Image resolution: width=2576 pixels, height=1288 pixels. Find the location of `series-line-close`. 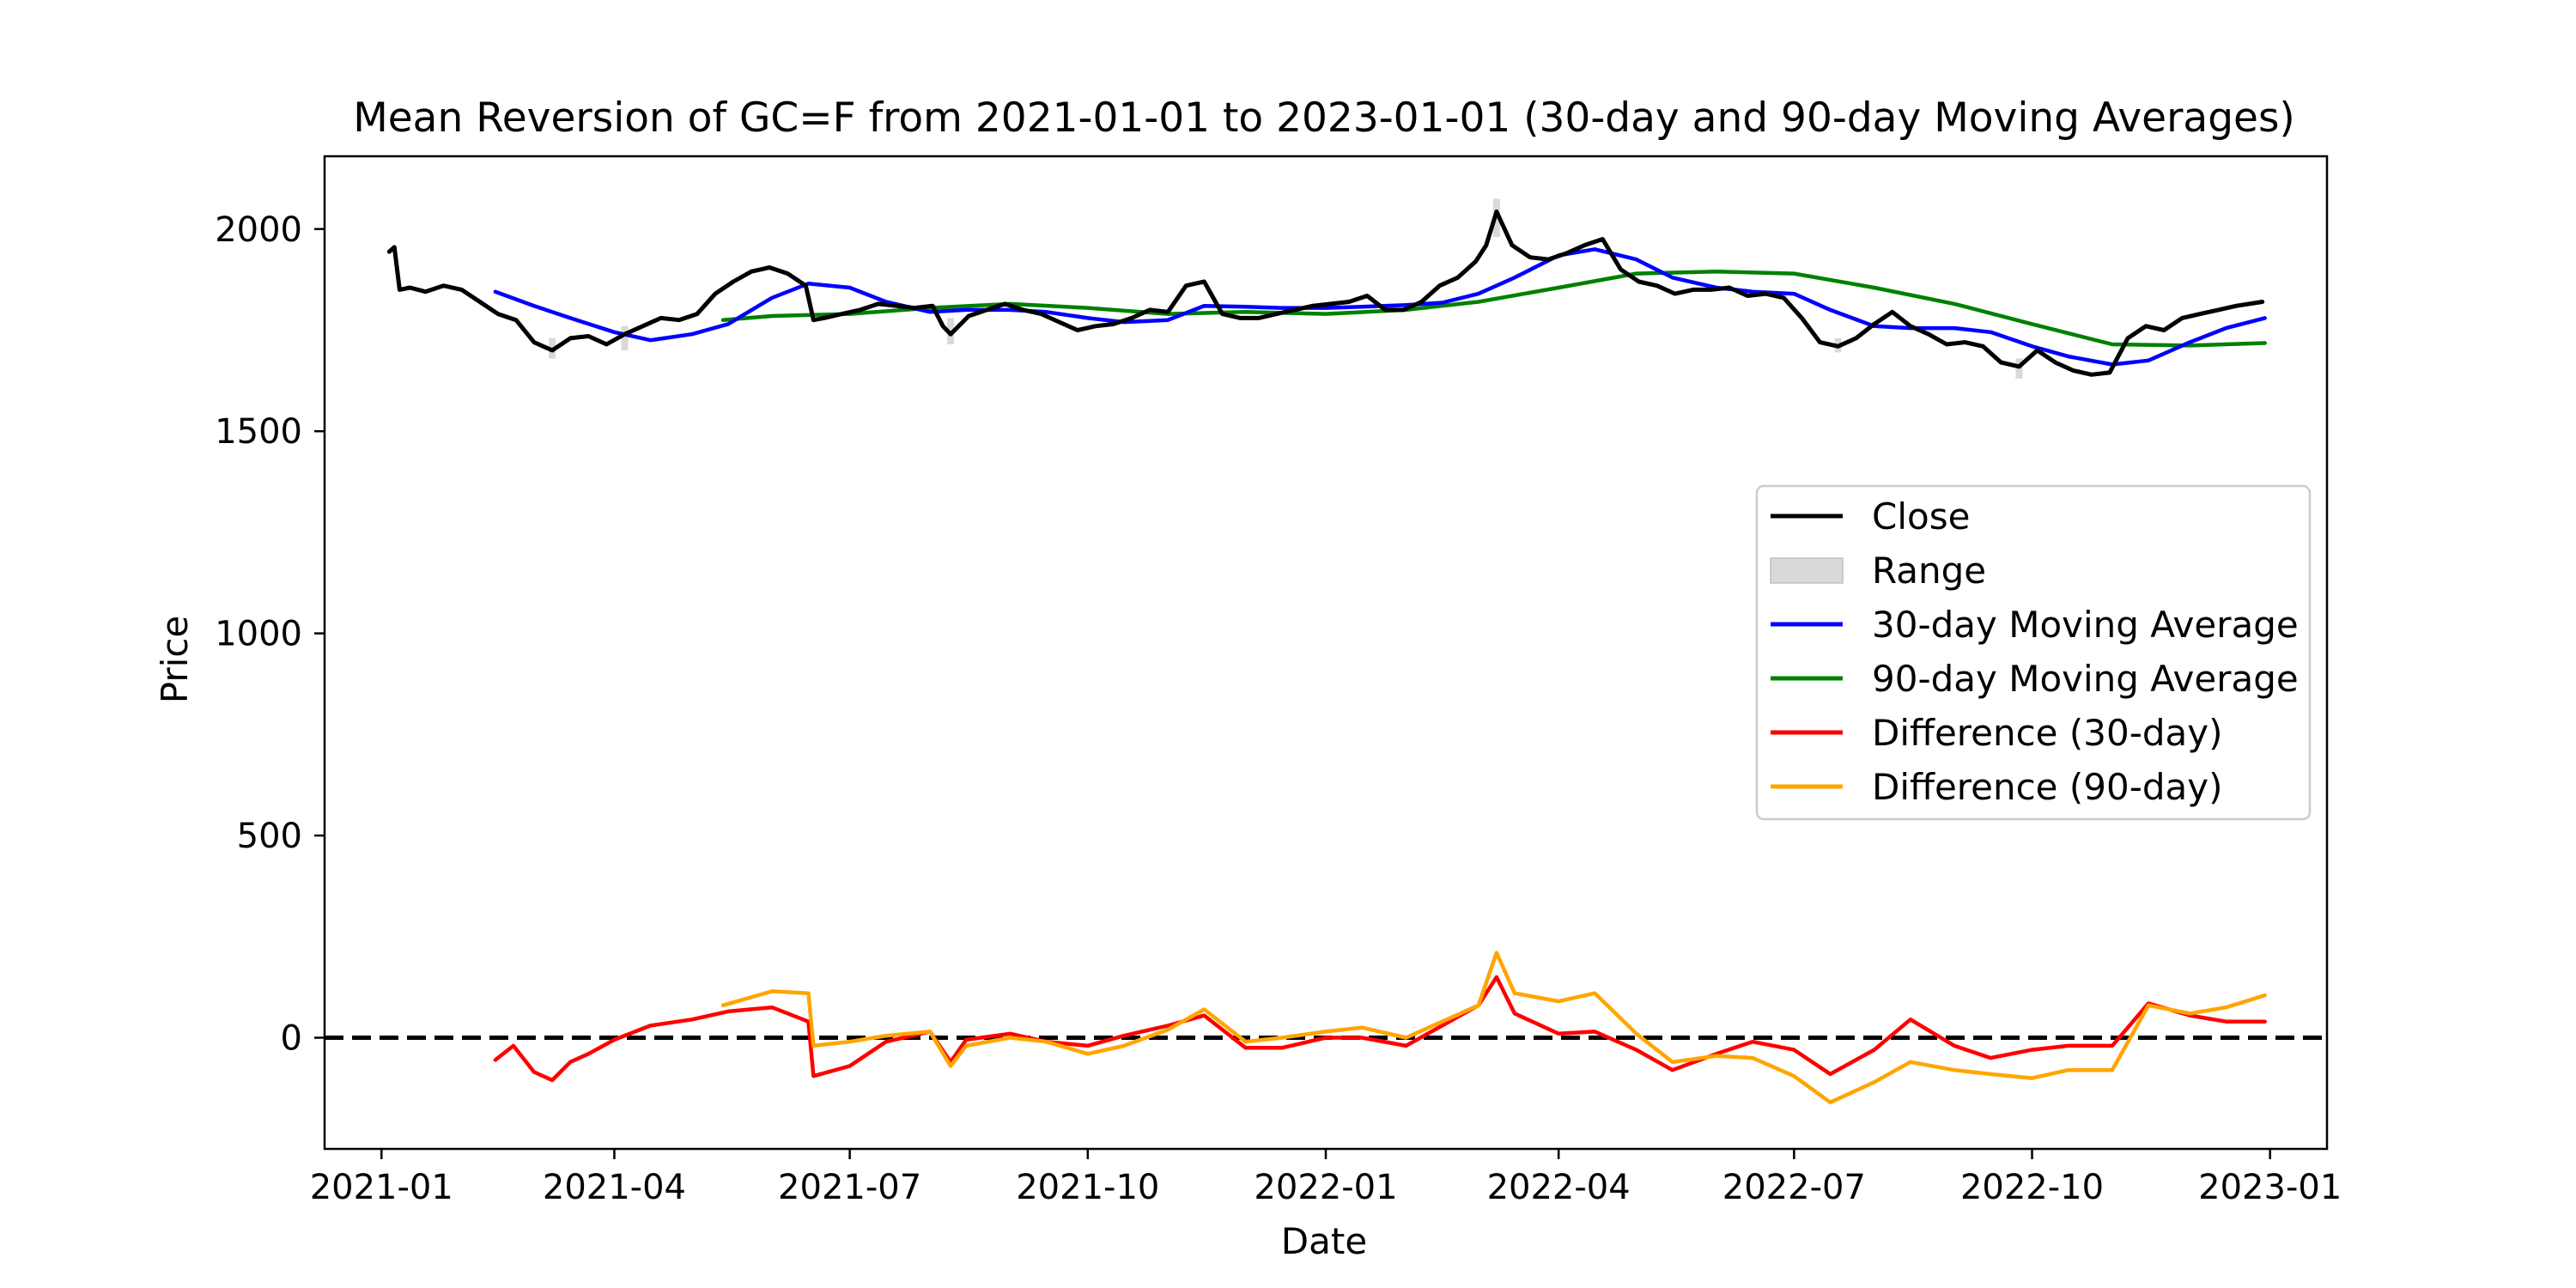

series-line-close is located at coordinates (1325, 293).